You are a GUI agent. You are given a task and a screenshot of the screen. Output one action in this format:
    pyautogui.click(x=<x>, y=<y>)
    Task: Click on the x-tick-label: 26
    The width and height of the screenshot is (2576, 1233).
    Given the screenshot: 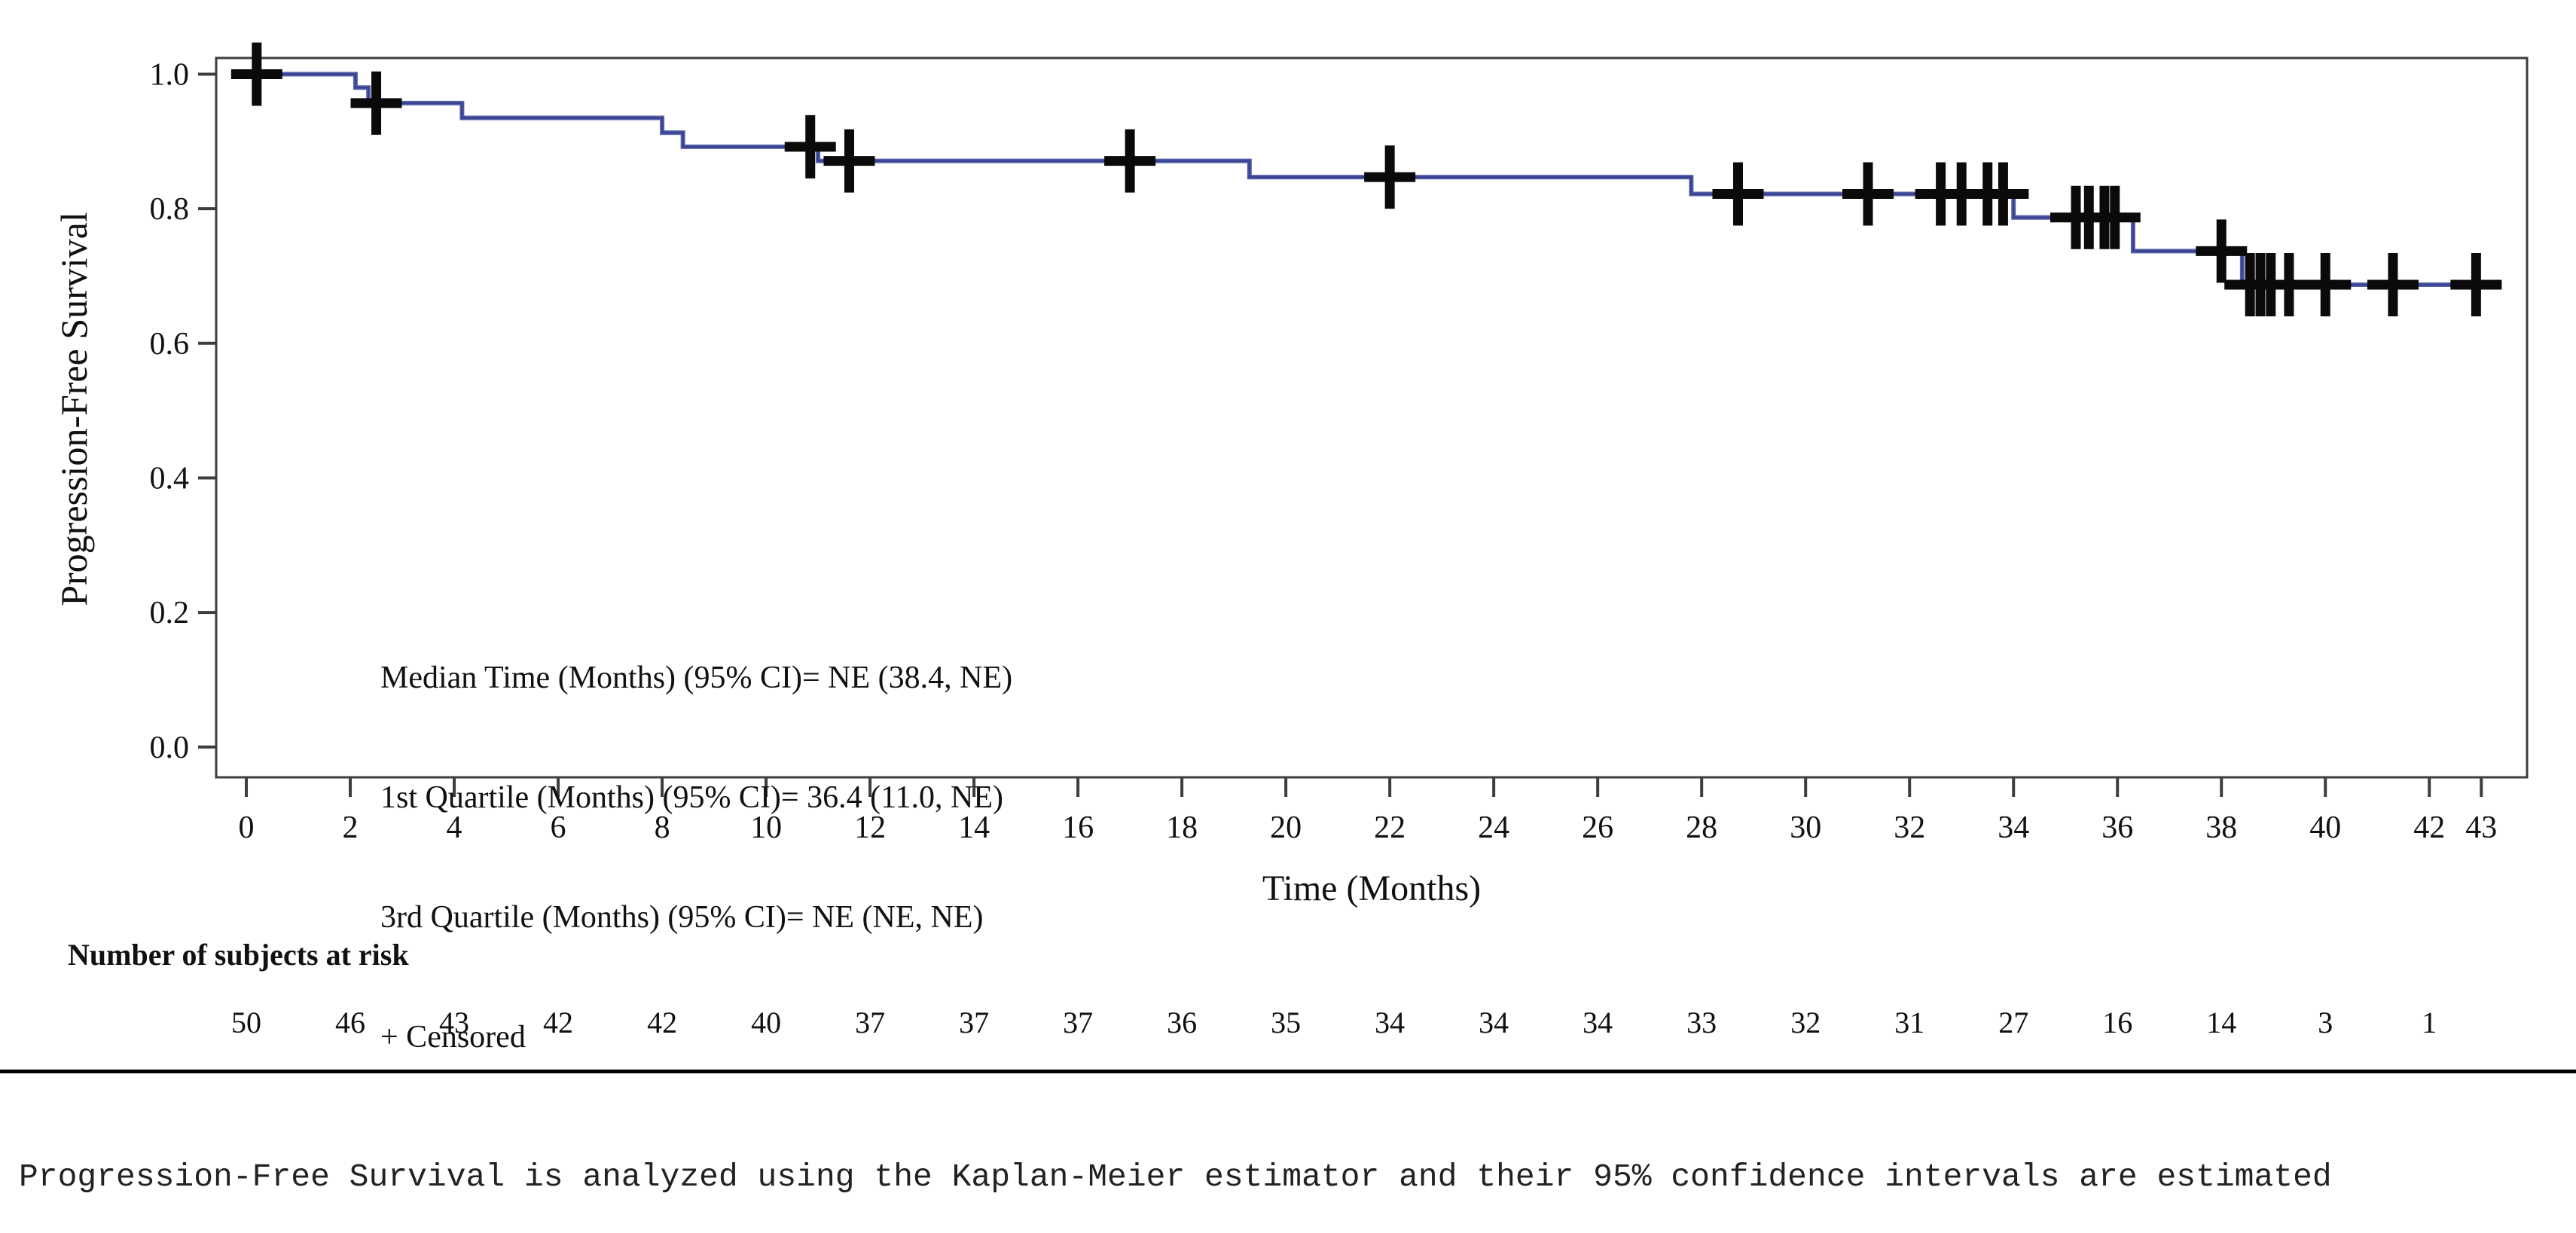 What is the action you would take?
    pyautogui.click(x=1598, y=827)
    